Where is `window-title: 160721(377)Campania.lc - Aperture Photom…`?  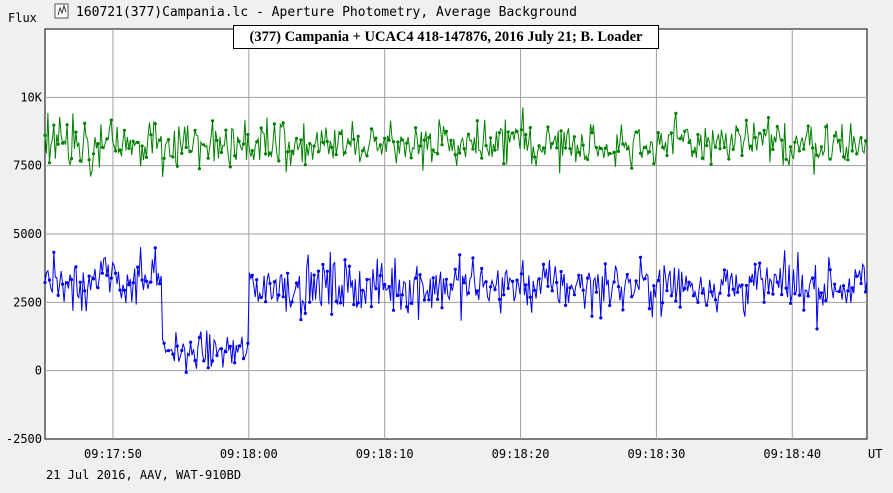
window-title: 160721(377)Campania.lc - Aperture Photom… is located at coordinates (326, 12).